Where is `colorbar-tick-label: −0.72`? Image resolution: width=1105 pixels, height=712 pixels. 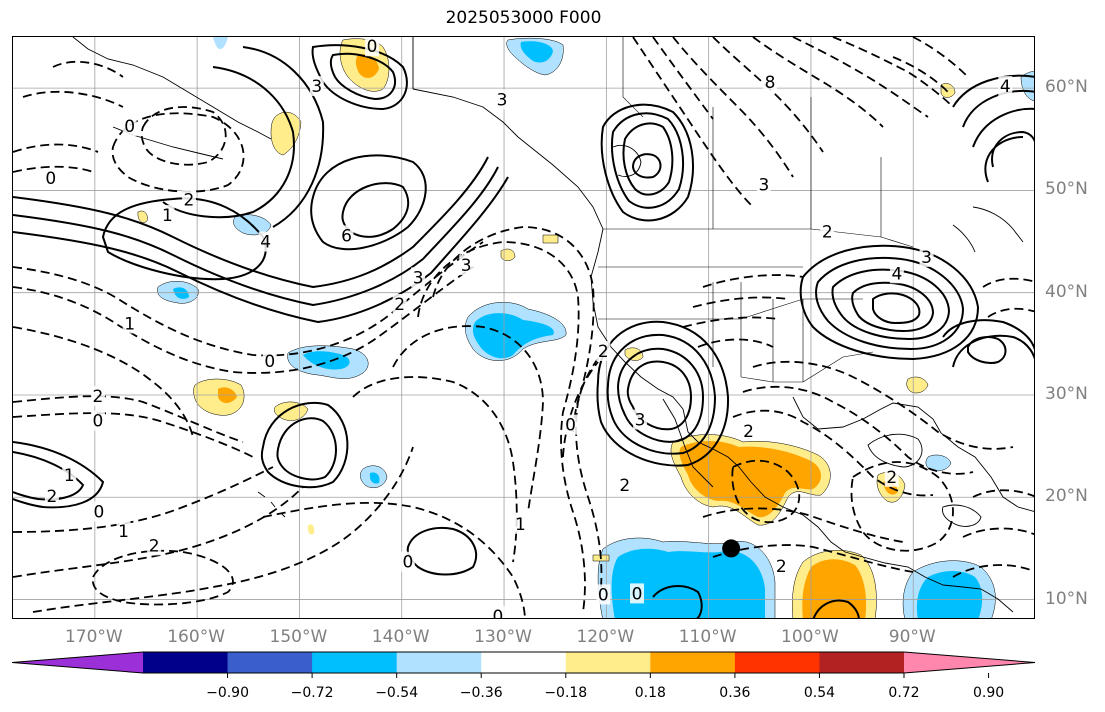 colorbar-tick-label: −0.72 is located at coordinates (312, 693).